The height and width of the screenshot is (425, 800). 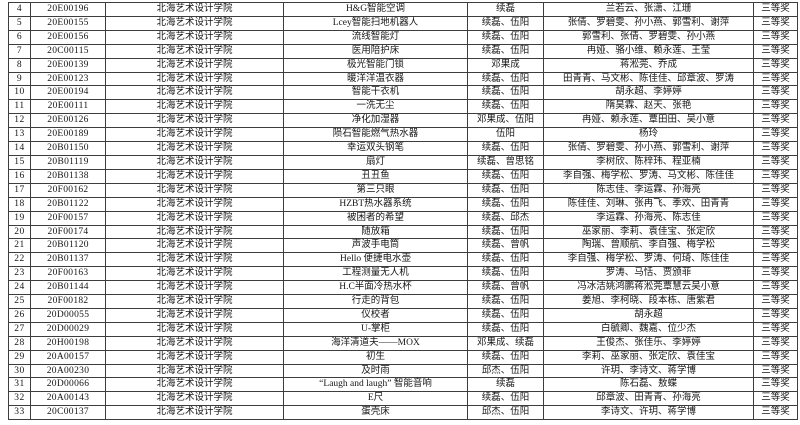 What do you see at coordinates (68, 135) in the screenshot?
I see `cell-id: 20E00189` at bounding box center [68, 135].